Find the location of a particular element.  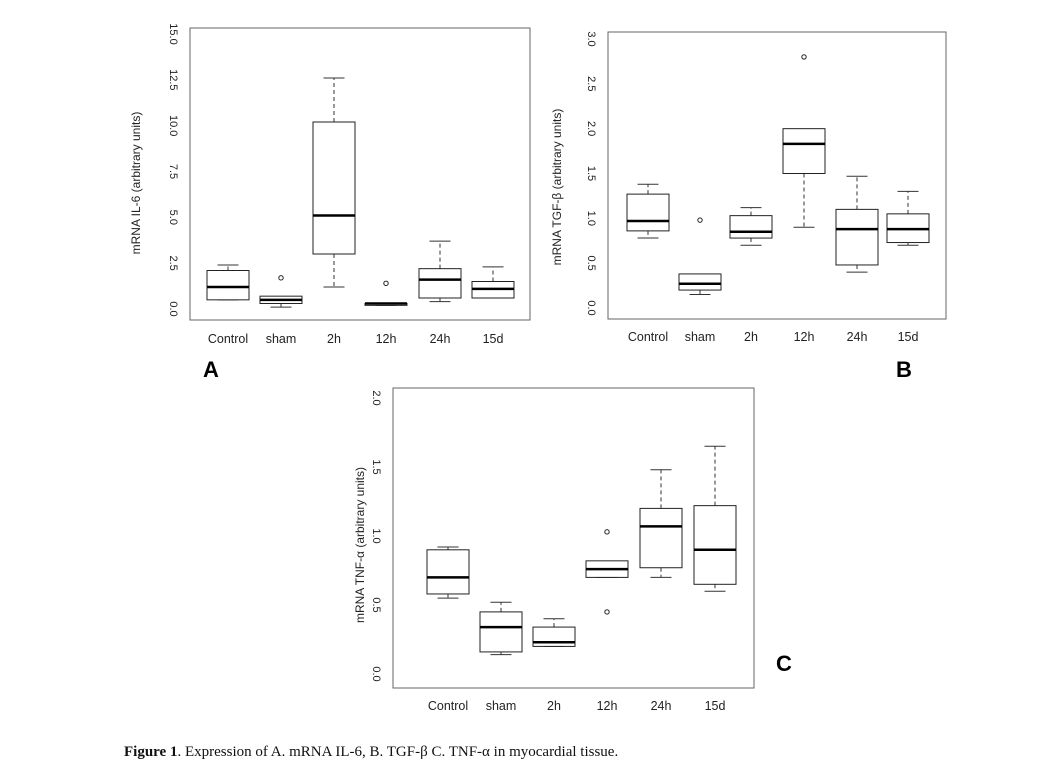

panel-label: A is located at coordinates (211, 369).